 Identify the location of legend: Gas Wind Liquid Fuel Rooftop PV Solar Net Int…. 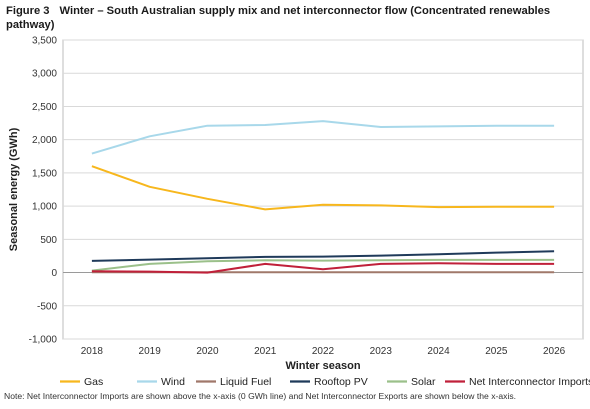
(325, 382).